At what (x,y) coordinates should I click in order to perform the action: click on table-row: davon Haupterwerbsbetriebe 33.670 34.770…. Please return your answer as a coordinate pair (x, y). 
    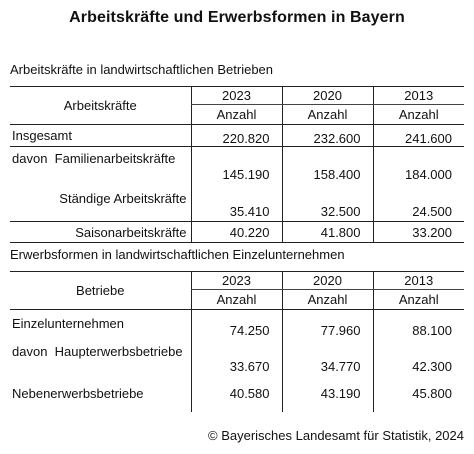
    Looking at the image, I should click on (237, 356).